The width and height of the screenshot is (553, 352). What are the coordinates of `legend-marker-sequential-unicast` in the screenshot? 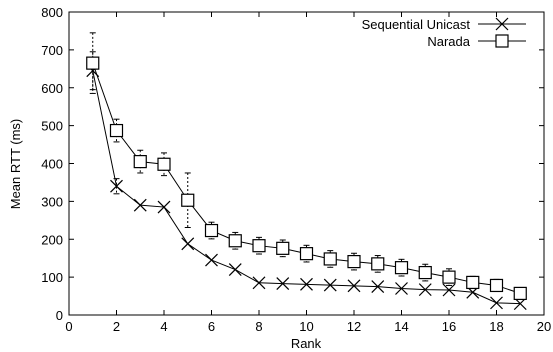 It's located at (502, 24).